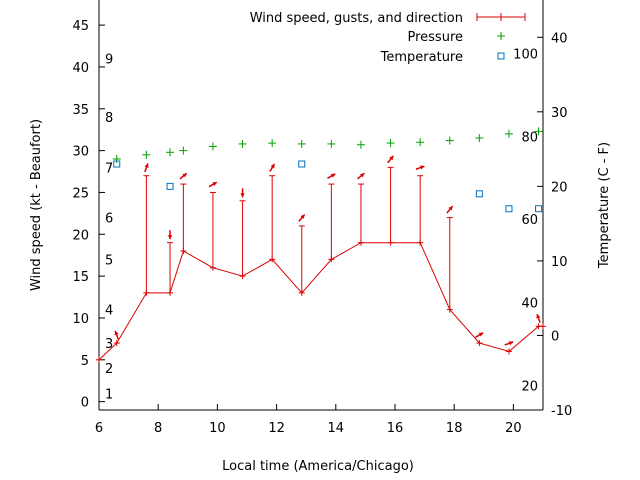  I want to click on beaufort-label: 8, so click(109, 118).